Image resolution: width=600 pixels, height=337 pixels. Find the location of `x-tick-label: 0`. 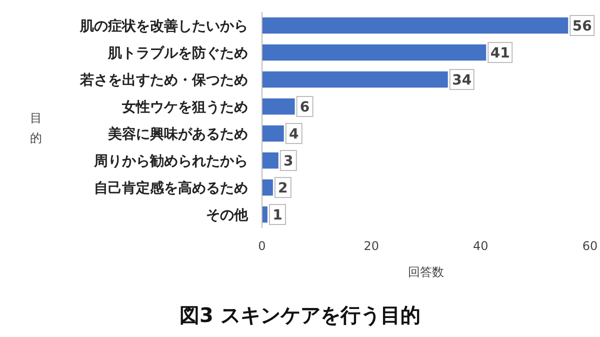

x-tick-label: 0 is located at coordinates (262, 246).